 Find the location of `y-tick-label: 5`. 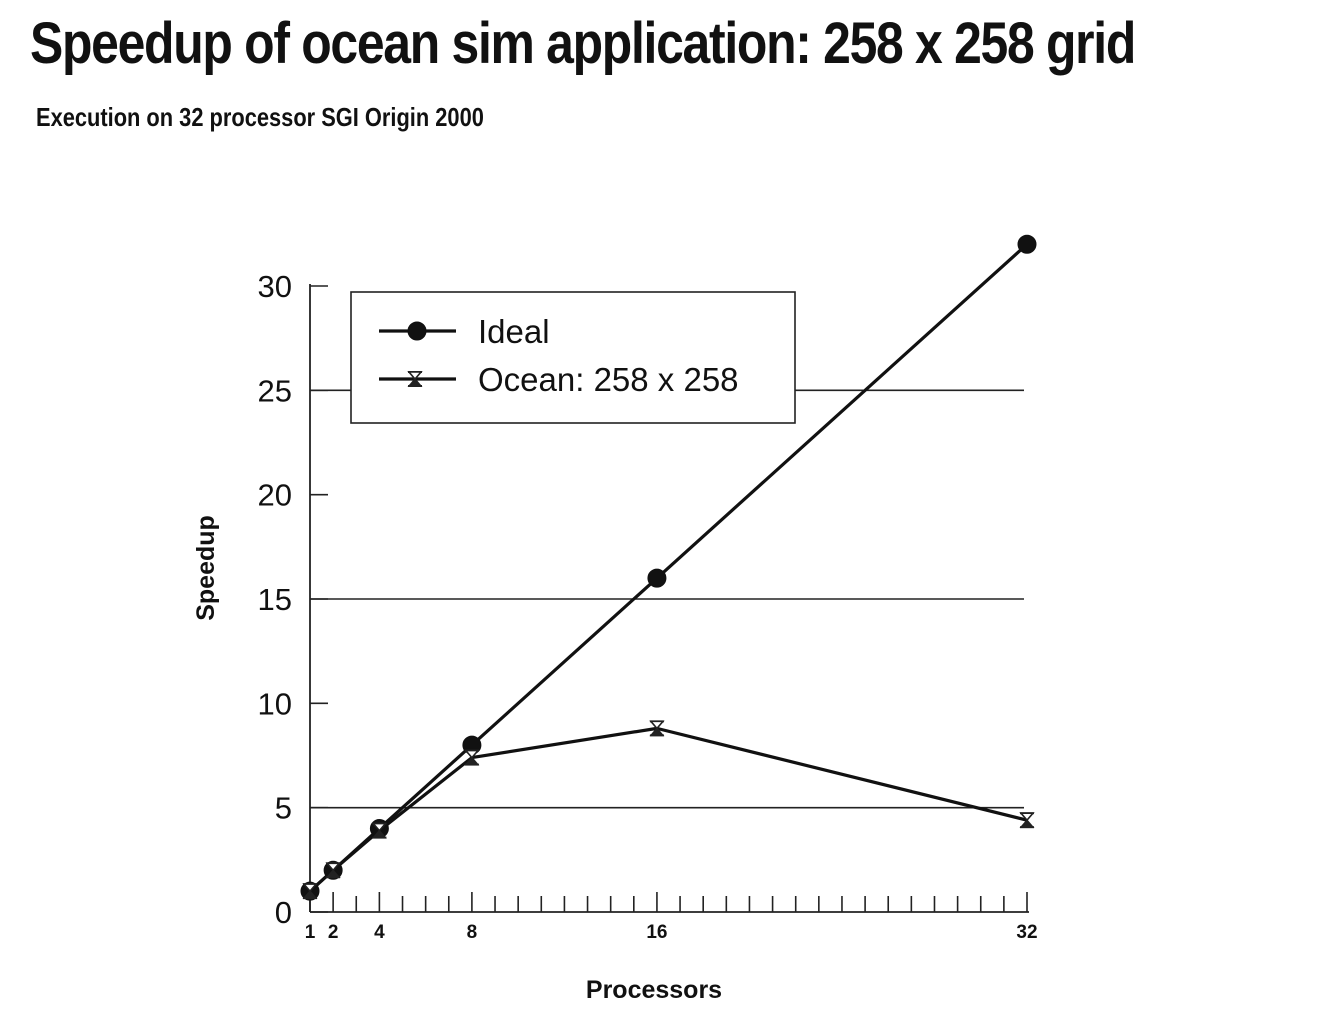

y-tick-label: 5 is located at coordinates (283, 808).